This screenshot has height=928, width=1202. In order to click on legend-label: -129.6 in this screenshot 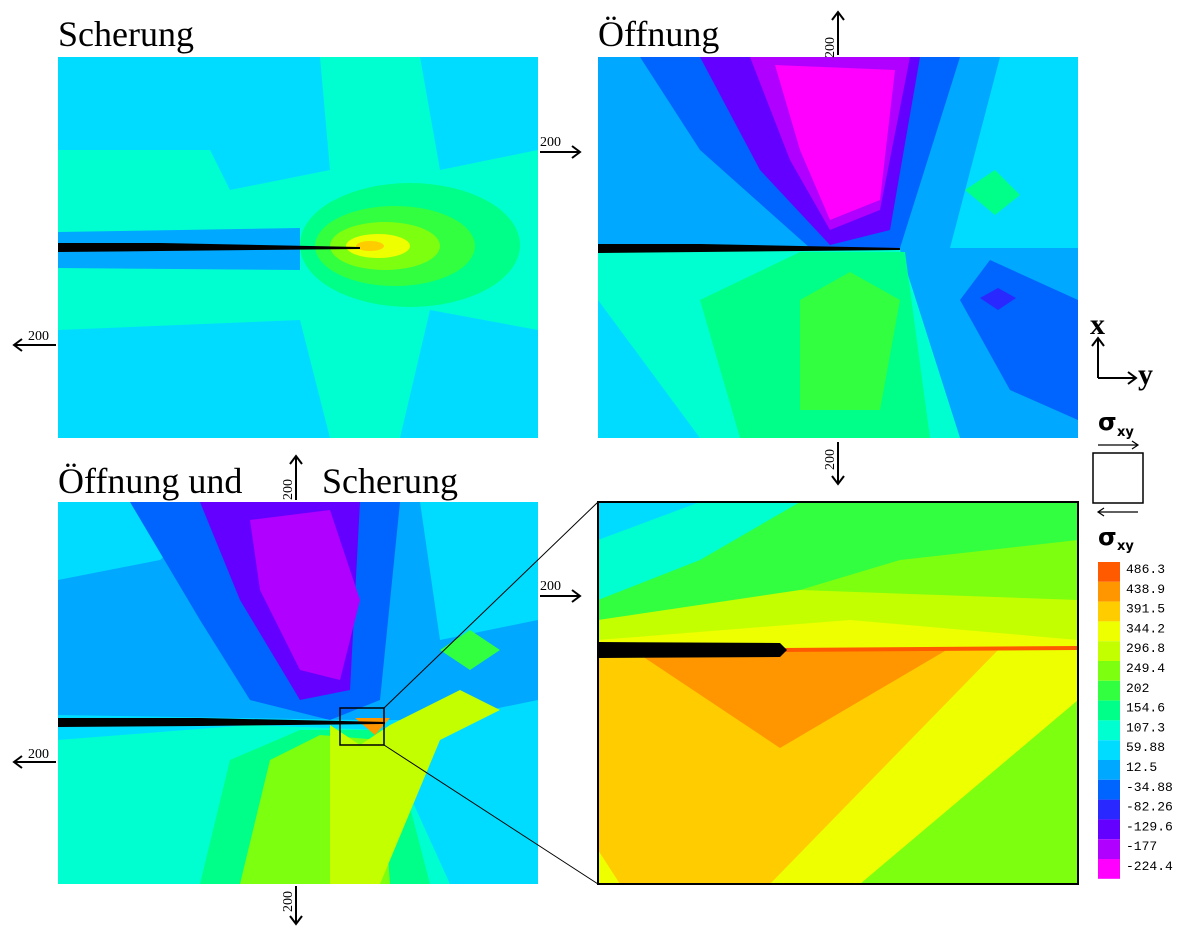, I will do `click(1149, 826)`.